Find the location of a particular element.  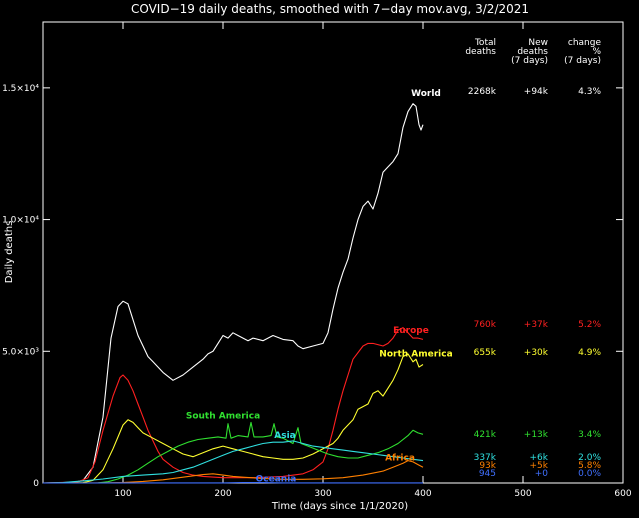

table-new-deaths-oceania: +0 is located at coordinates (542, 474).